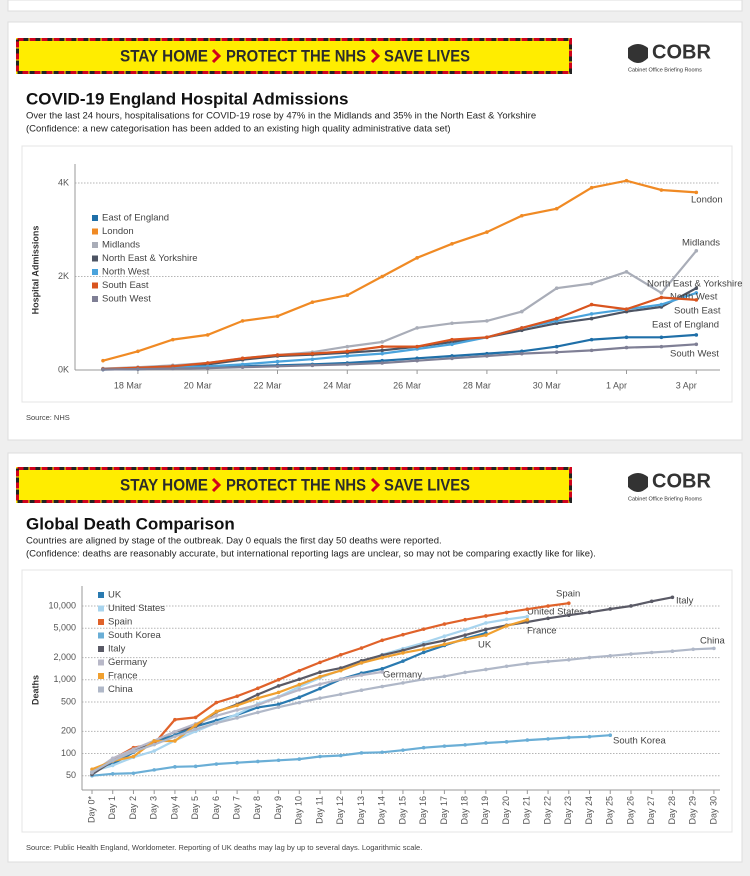  What do you see at coordinates (547, 810) in the screenshot?
I see `x-tick-label: Day 22` at bounding box center [547, 810].